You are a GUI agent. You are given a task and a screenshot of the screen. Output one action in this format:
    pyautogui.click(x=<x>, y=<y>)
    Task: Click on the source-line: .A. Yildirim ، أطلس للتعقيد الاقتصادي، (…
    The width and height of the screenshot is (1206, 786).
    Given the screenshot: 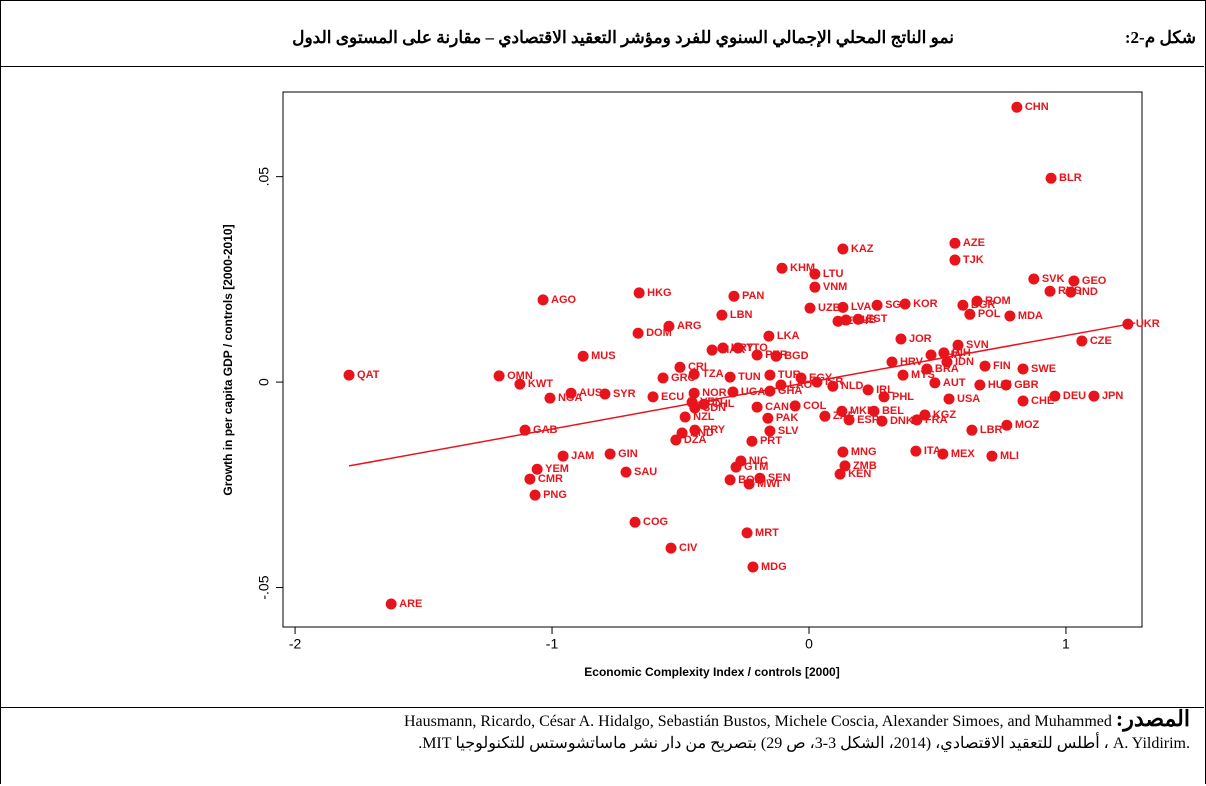 What is the action you would take?
    pyautogui.click(x=804, y=743)
    